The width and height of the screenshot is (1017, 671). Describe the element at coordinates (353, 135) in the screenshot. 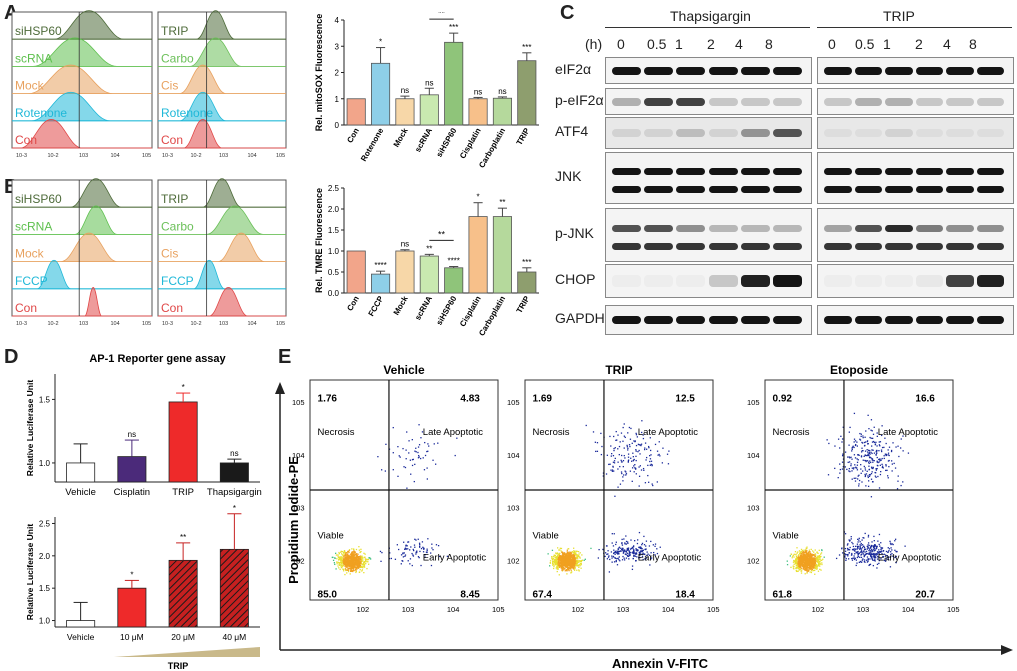

I see `category-label: Con` at that location.